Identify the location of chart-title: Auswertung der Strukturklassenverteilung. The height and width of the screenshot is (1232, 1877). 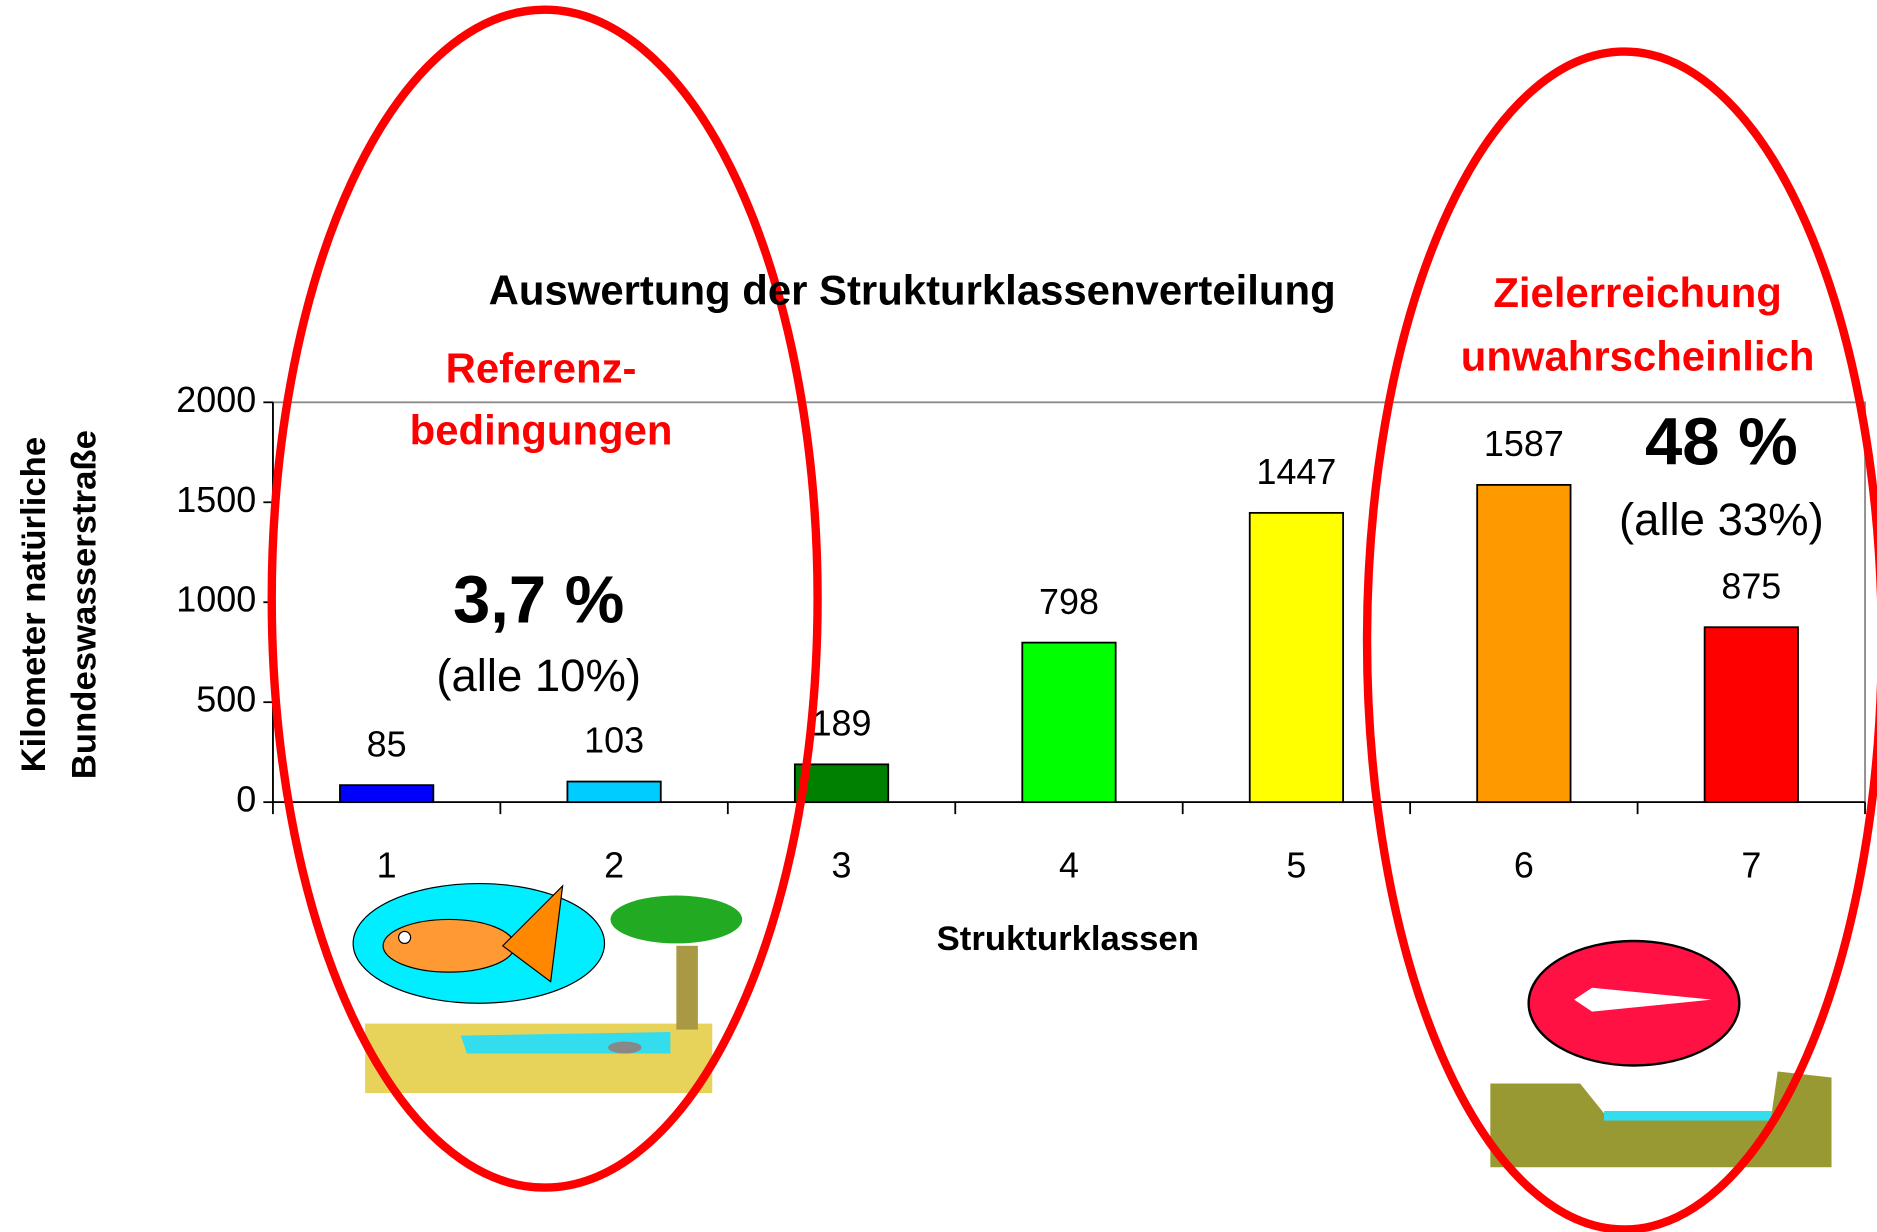
(912, 289).